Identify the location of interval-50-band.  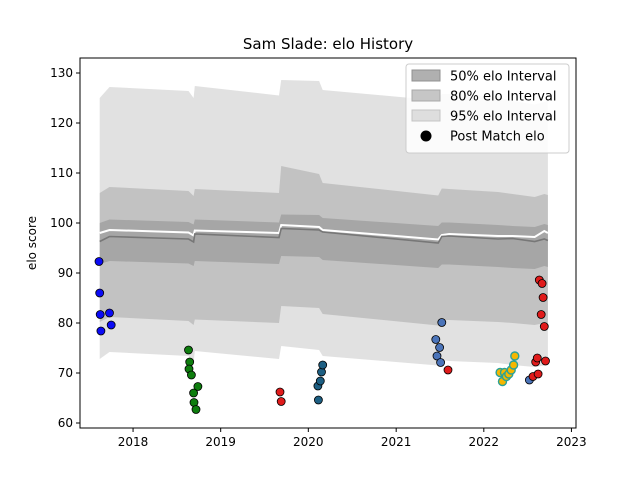
(323, 241).